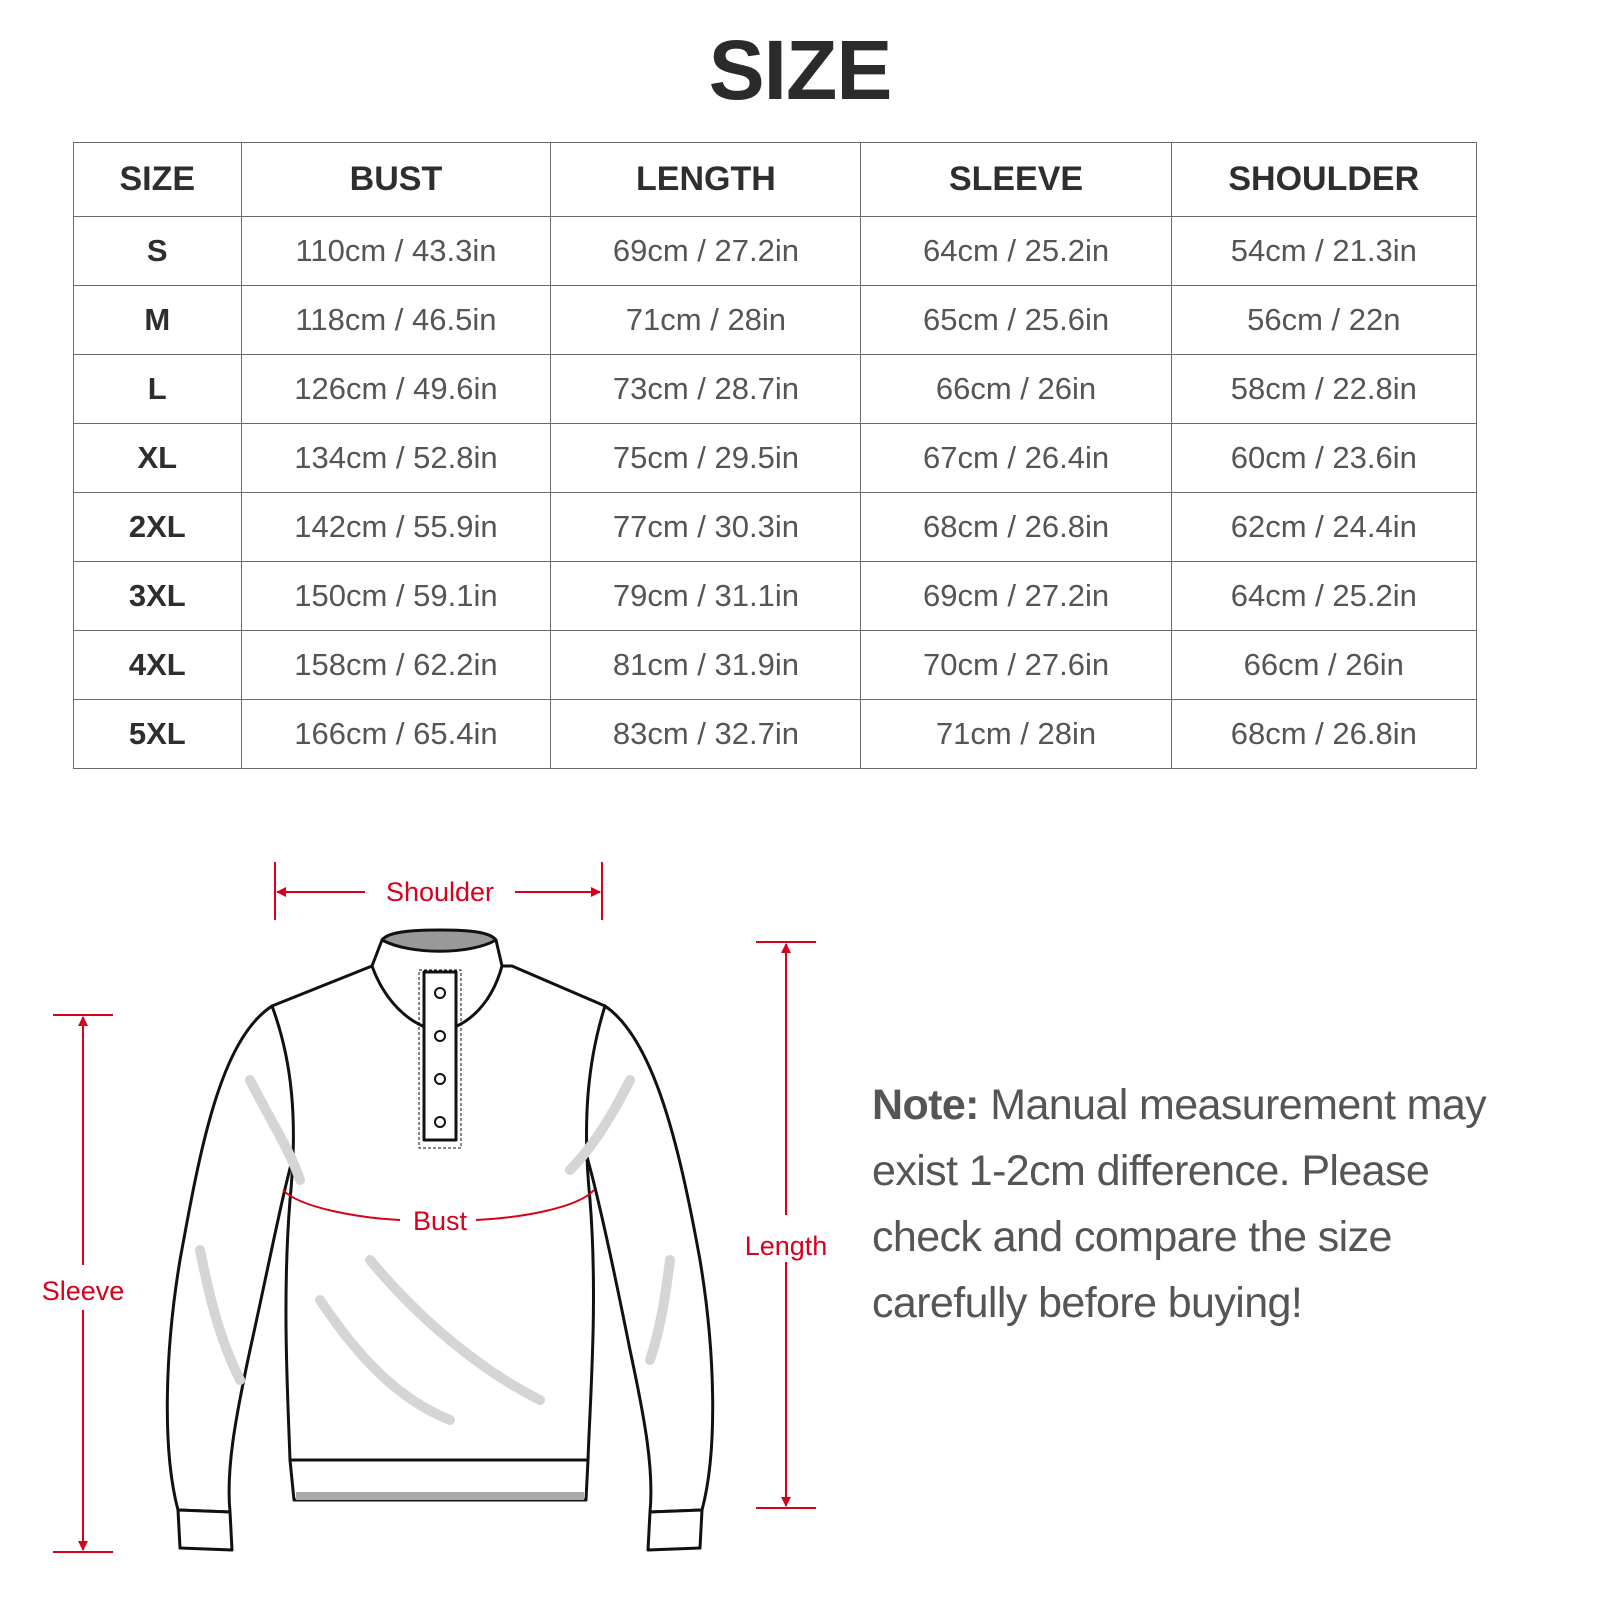 This screenshot has width=1600, height=1600. What do you see at coordinates (396, 665) in the screenshot?
I see `measurement-cell: 158cm / 62.2in` at bounding box center [396, 665].